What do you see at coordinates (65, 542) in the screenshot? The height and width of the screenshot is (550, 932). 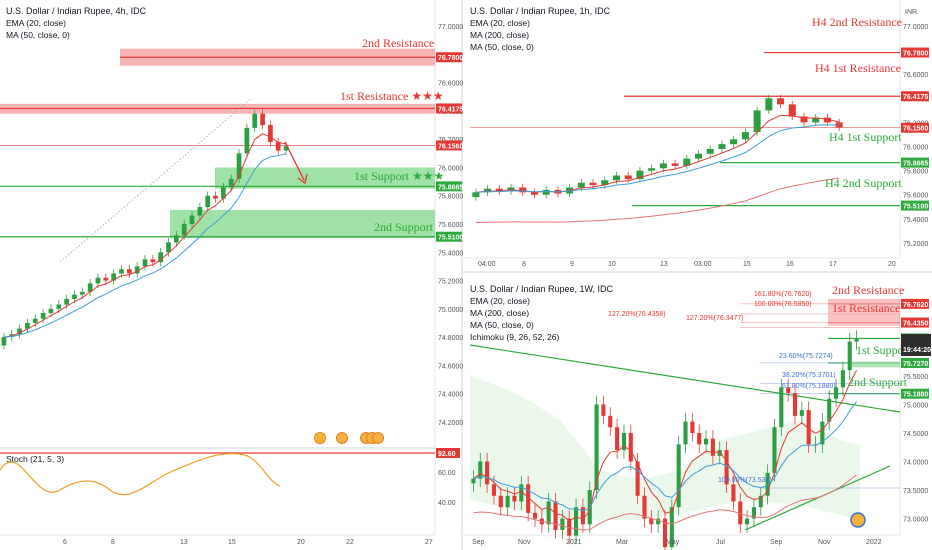 I see `x-tick: 6` at bounding box center [65, 542].